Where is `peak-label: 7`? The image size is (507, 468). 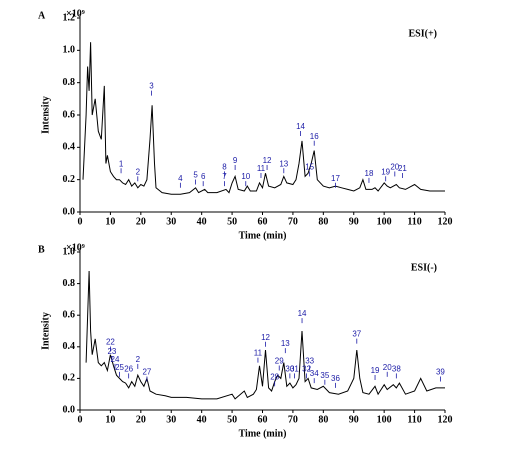 peak-label: 7 is located at coordinates (224, 176).